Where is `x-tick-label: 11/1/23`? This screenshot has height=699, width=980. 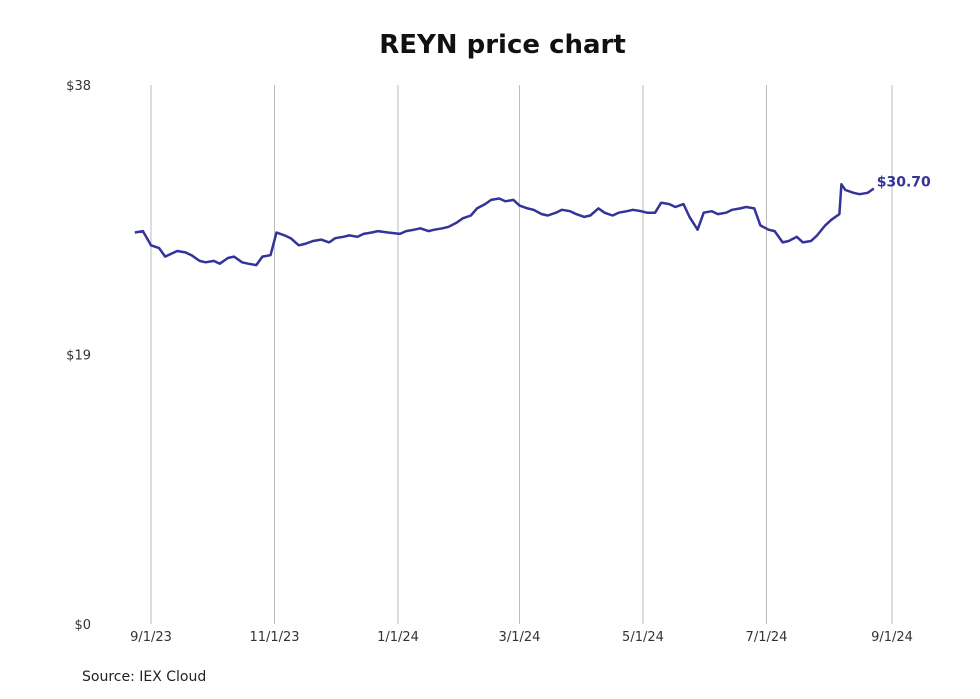
x-tick-label: 11/1/23 is located at coordinates (274, 637).